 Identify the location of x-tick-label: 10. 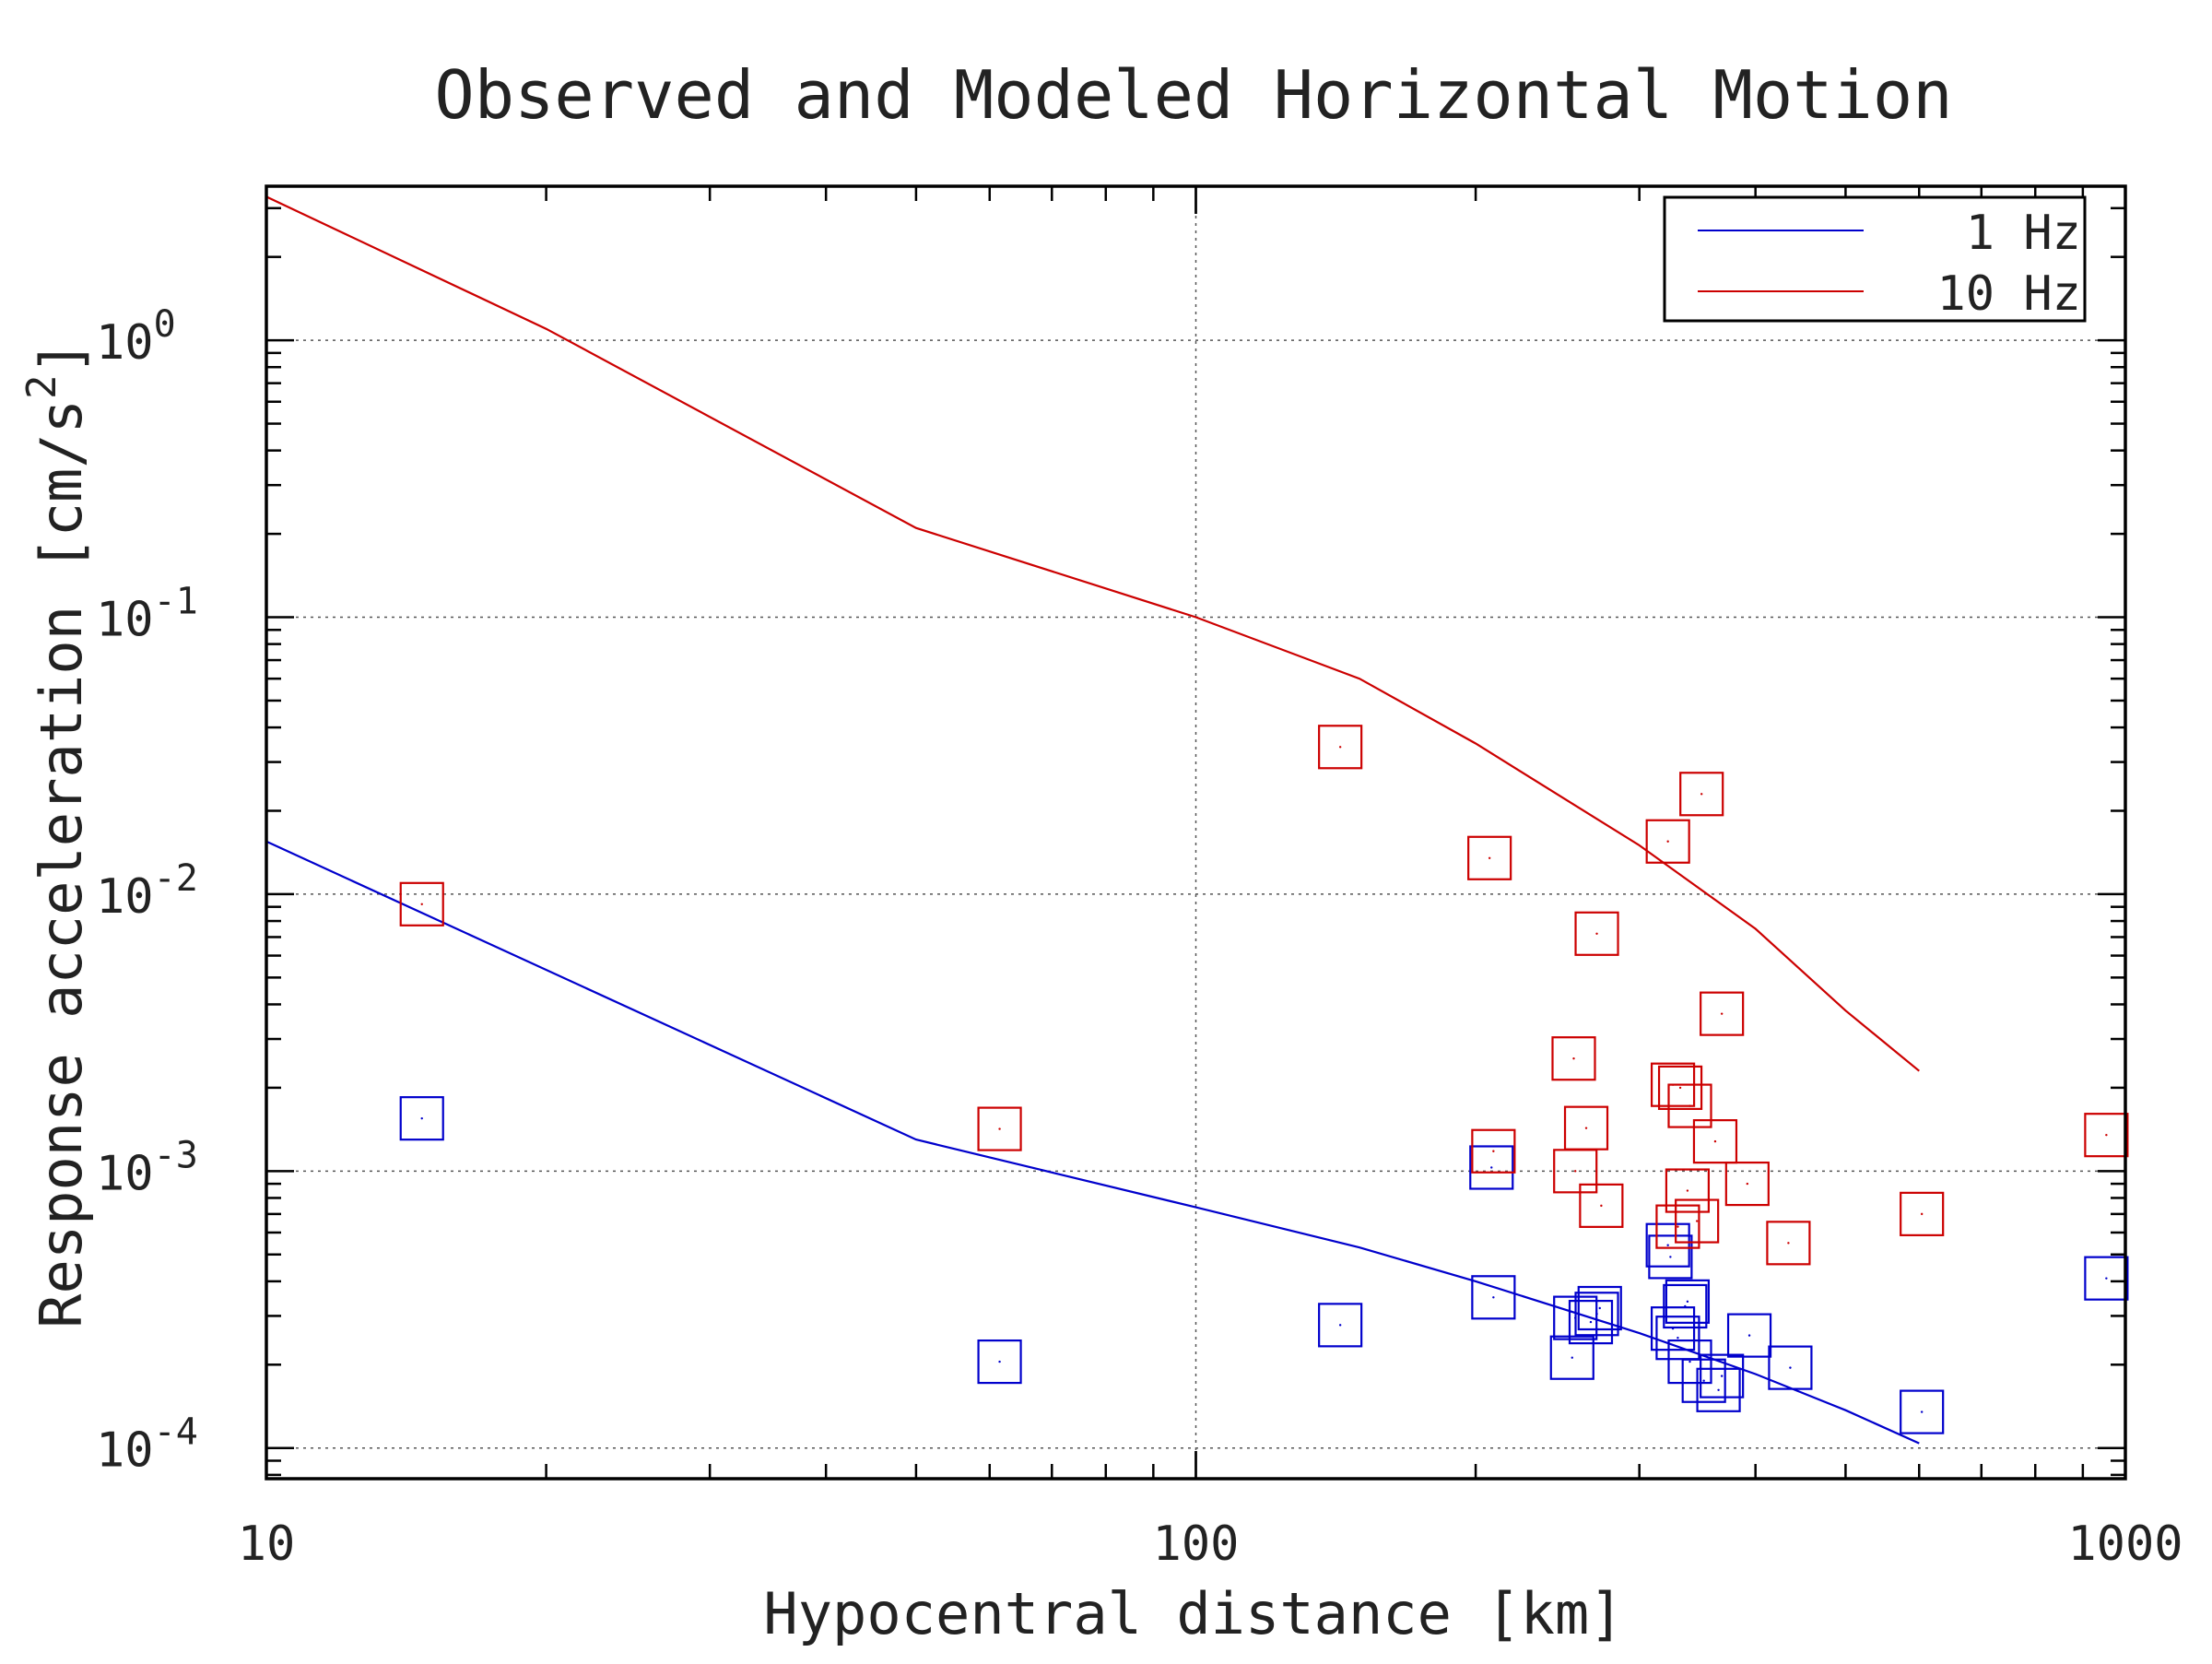
(267, 1544).